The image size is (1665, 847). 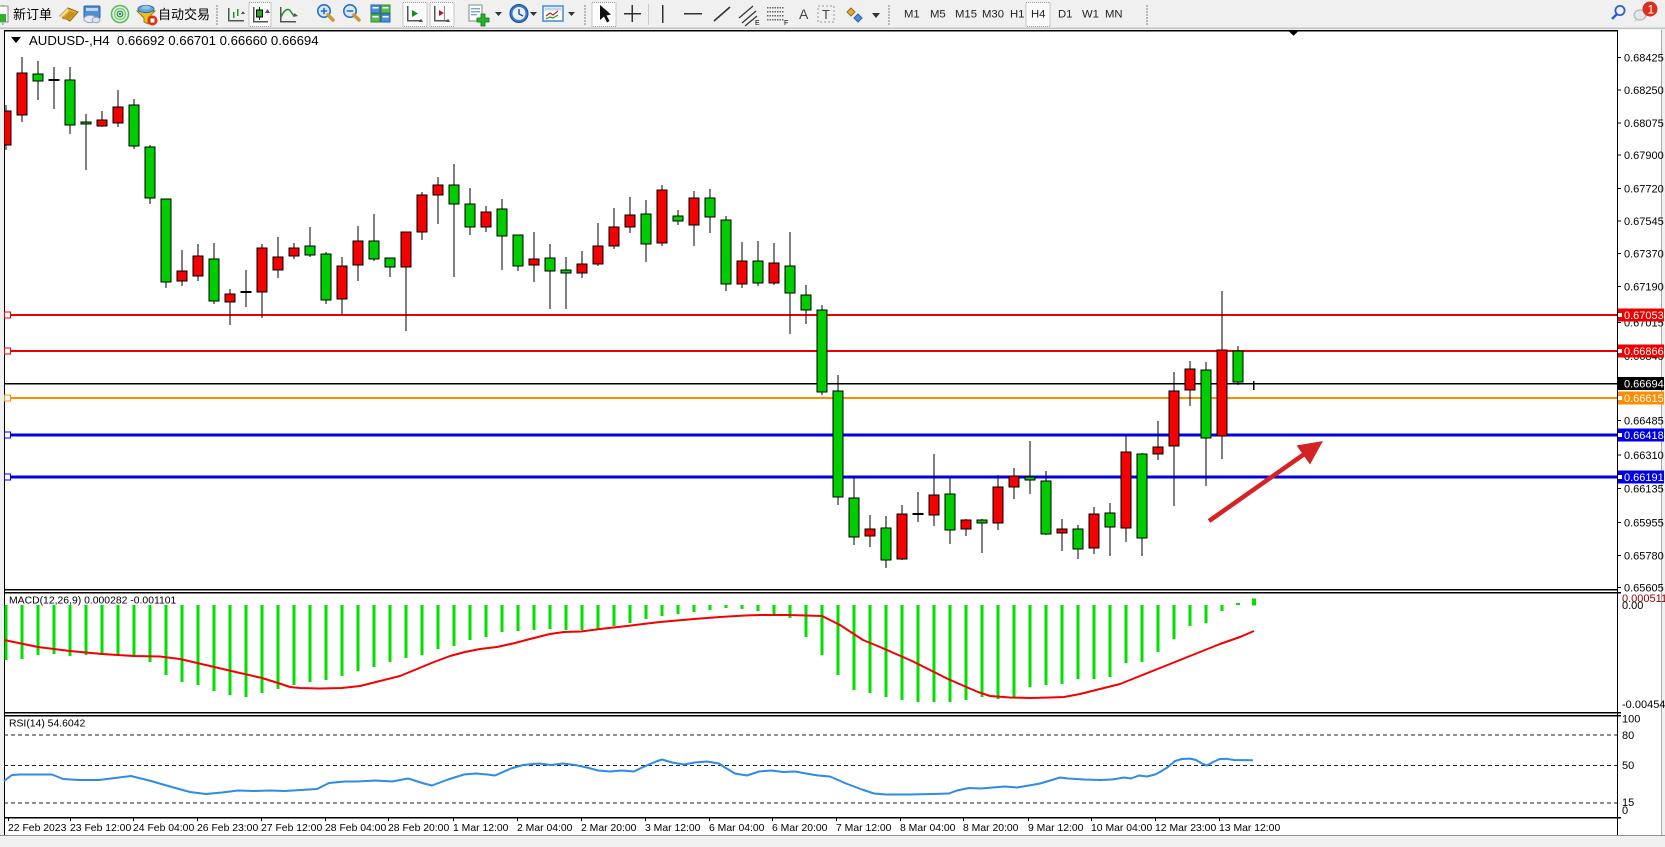 What do you see at coordinates (1643, 599) in the screenshot?
I see `svg-text: 0.000511` at bounding box center [1643, 599].